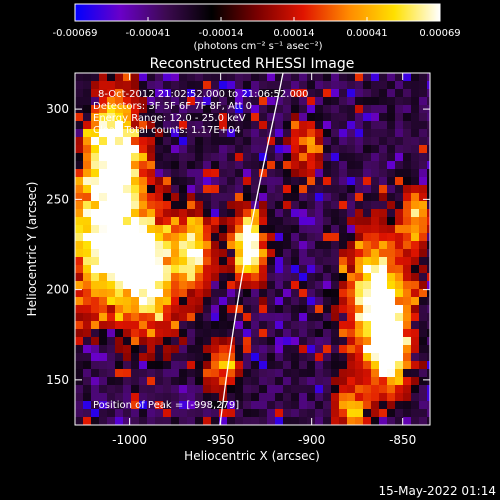 This screenshot has height=500, width=500. Describe the element at coordinates (257, 12) in the screenshot. I see `colorbar` at that location.